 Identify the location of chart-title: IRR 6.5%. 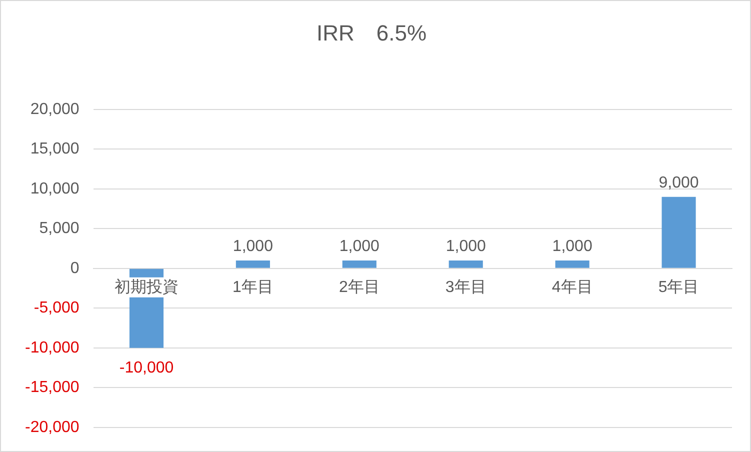
(371, 33).